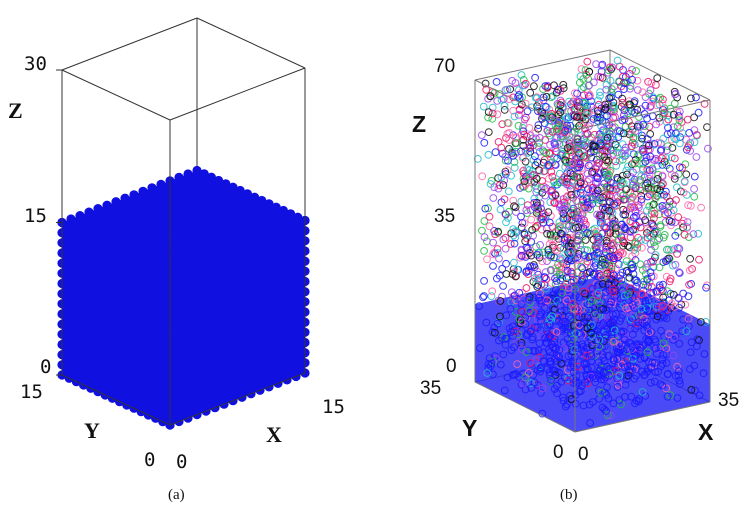  I want to click on panel-b-edge, so click(660, 75).